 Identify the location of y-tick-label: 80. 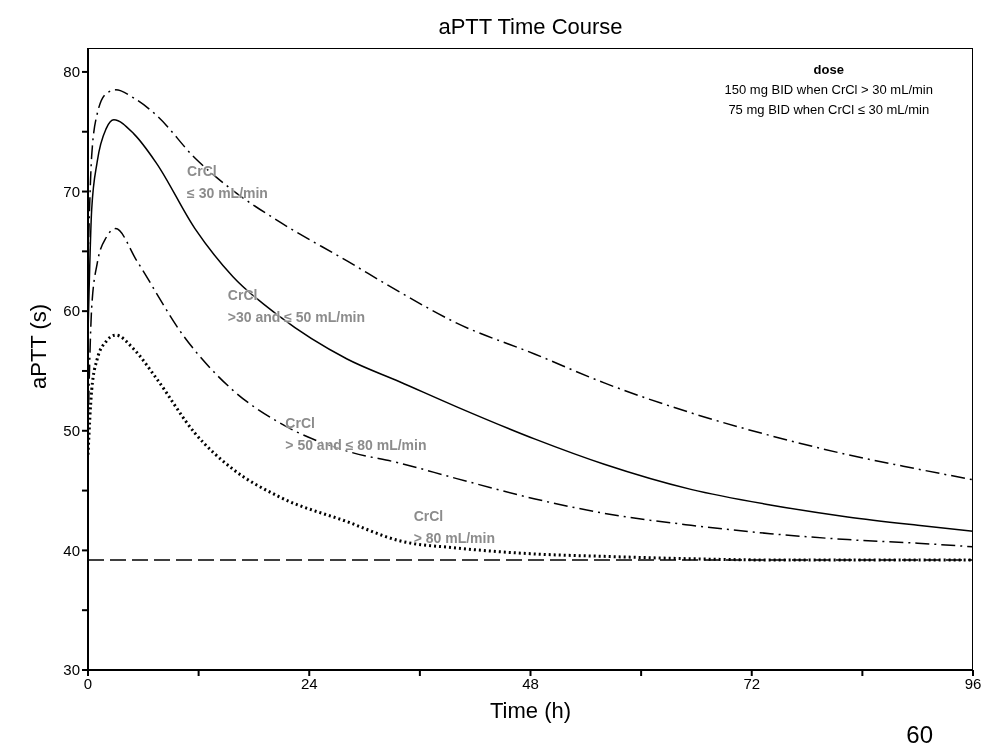
(71, 72).